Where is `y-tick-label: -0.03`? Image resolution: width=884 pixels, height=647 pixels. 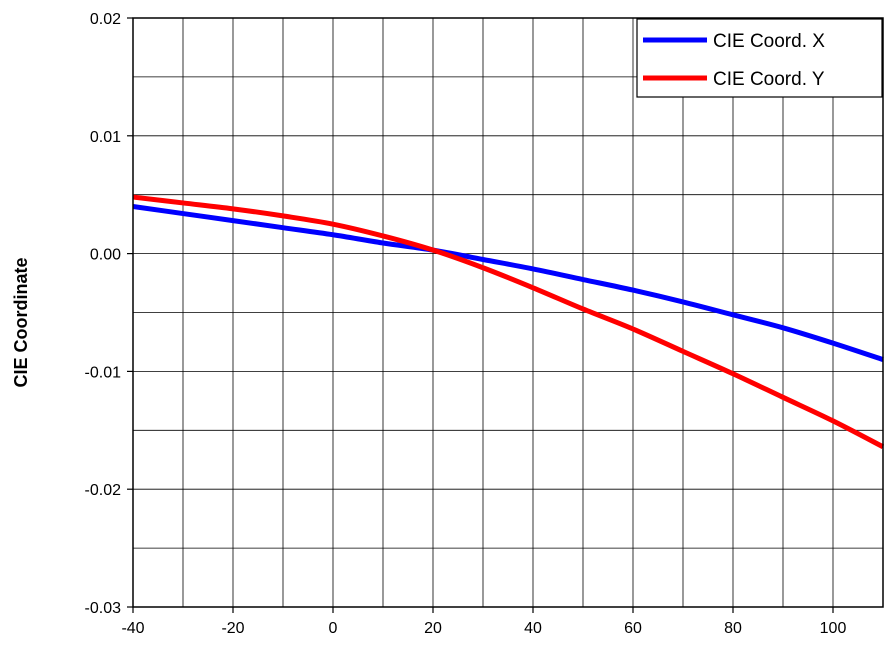 y-tick-label: -0.03 is located at coordinates (103, 608).